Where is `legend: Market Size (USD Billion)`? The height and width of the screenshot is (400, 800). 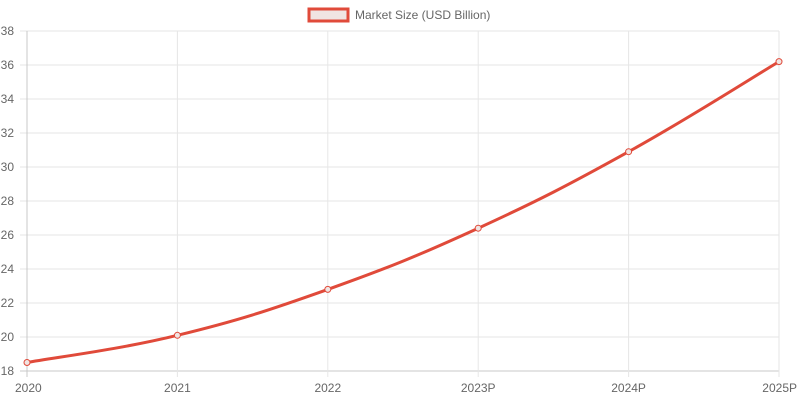 legend: Market Size (USD Billion) is located at coordinates (398, 15).